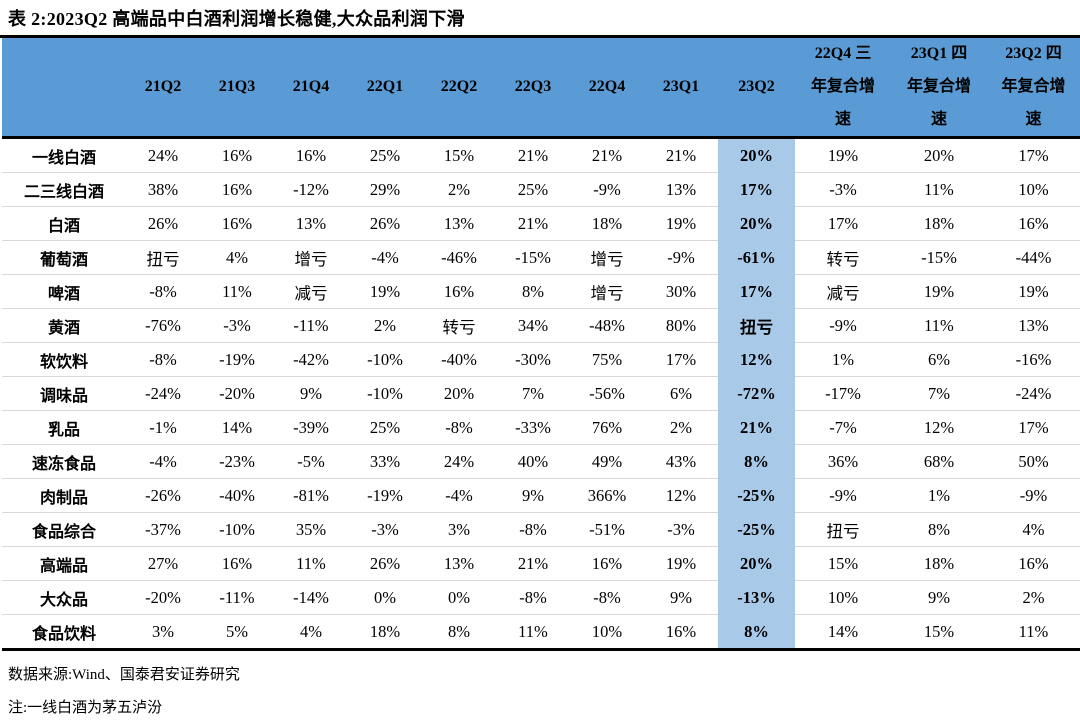  I want to click on table-row: 葡萄酒 扭亏 4% 增亏 -4% -46% -15% 增亏 -9% -61% 转亏 -15% -44%, so click(541, 258).